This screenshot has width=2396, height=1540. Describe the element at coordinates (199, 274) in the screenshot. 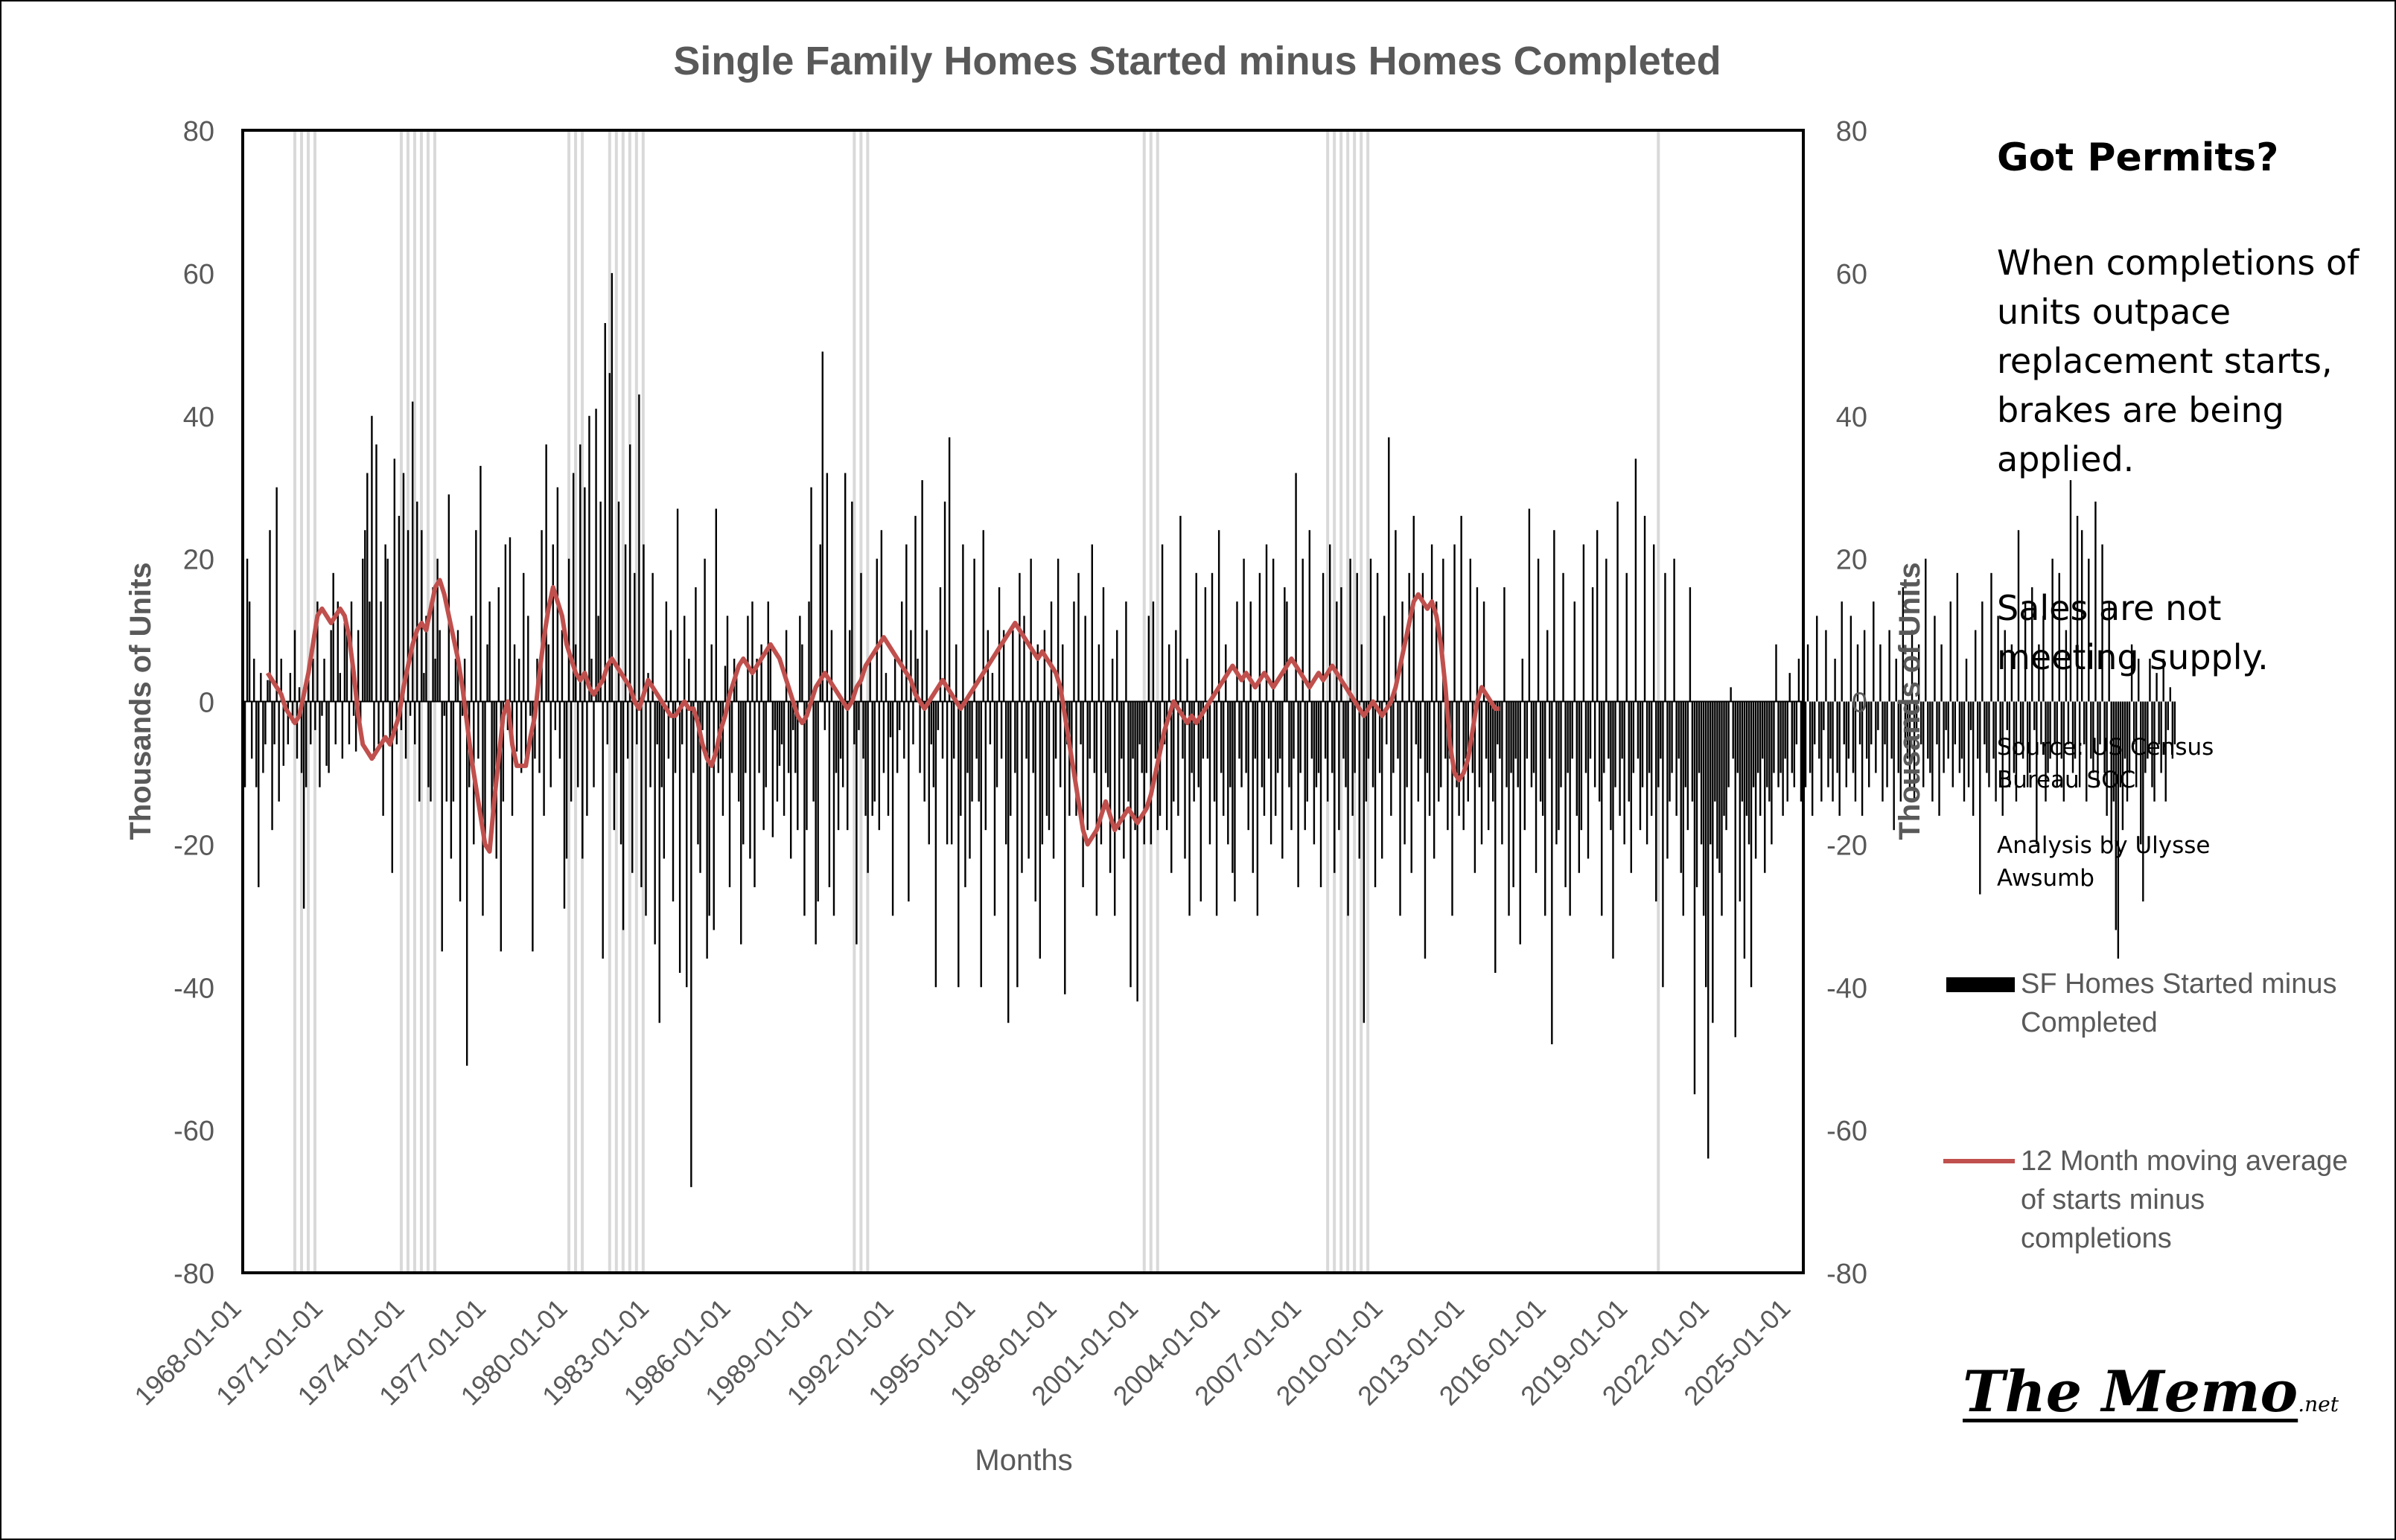

I see `y-tick-label-left: 60` at that location.